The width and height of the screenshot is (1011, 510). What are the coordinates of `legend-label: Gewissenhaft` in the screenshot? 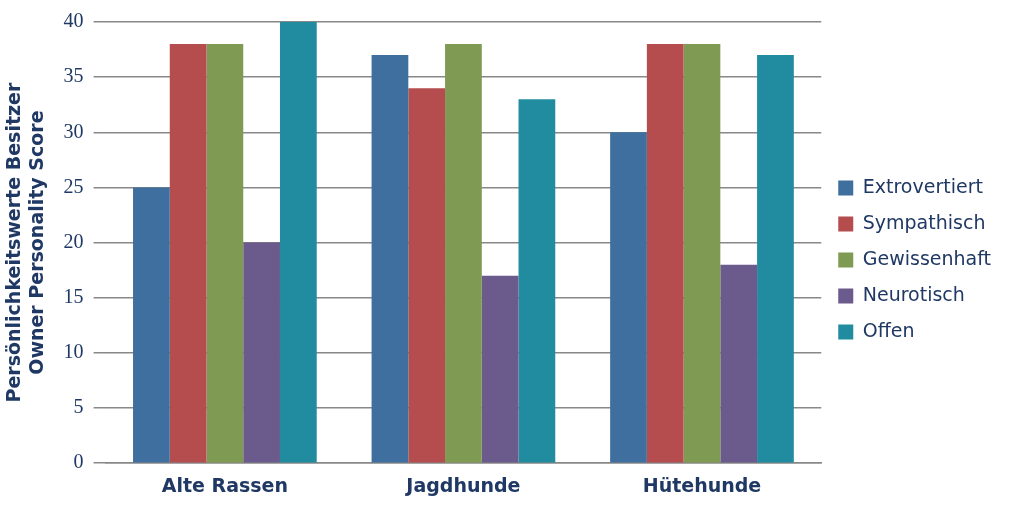 It's located at (926, 257).